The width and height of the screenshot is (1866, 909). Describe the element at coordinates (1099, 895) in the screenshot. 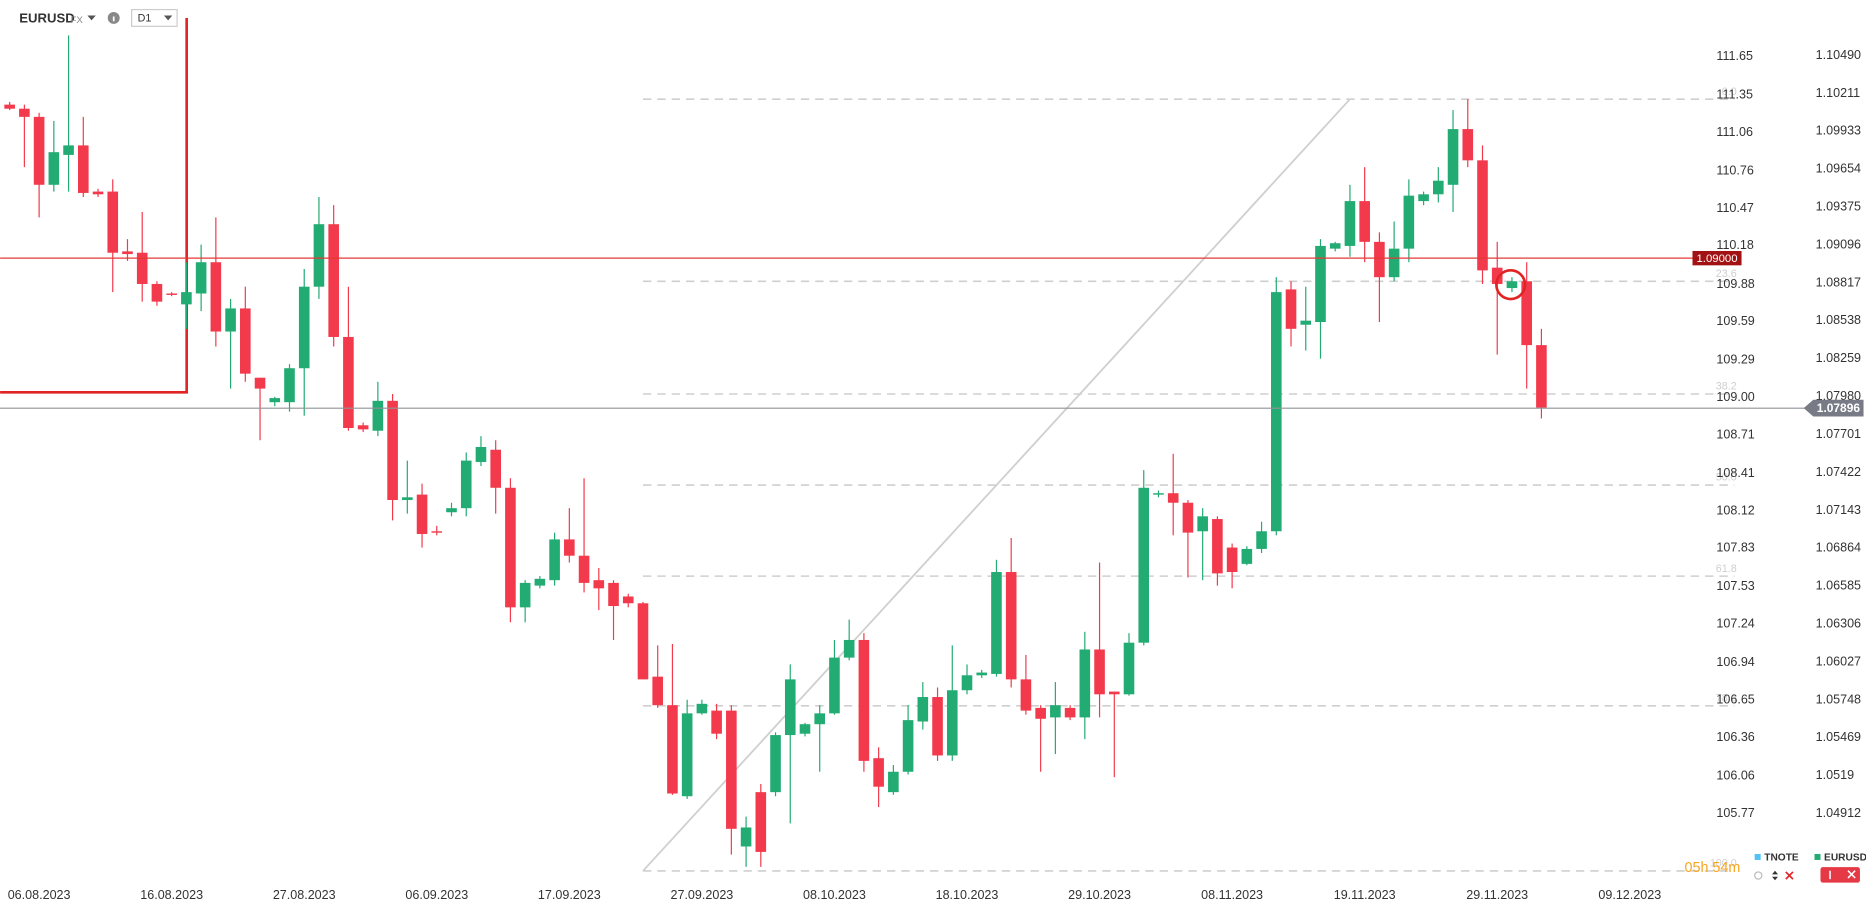

I see `x-tick-label: 29.10.2023` at that location.